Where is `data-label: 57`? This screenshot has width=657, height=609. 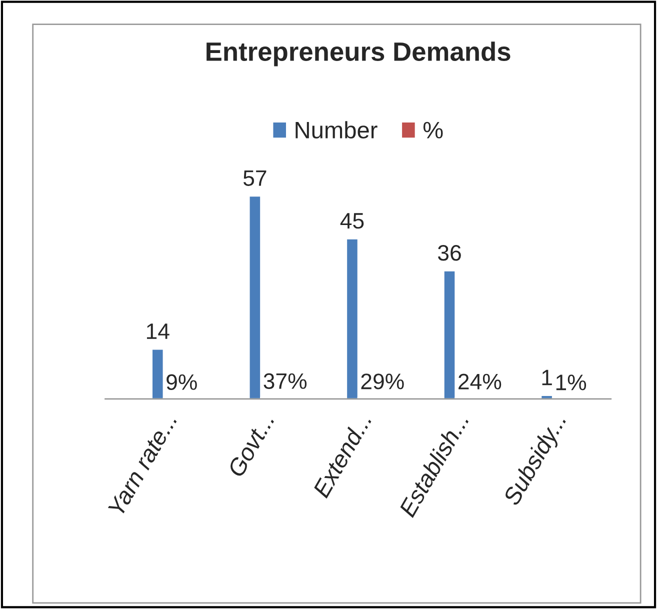 data-label: 57 is located at coordinates (254, 178).